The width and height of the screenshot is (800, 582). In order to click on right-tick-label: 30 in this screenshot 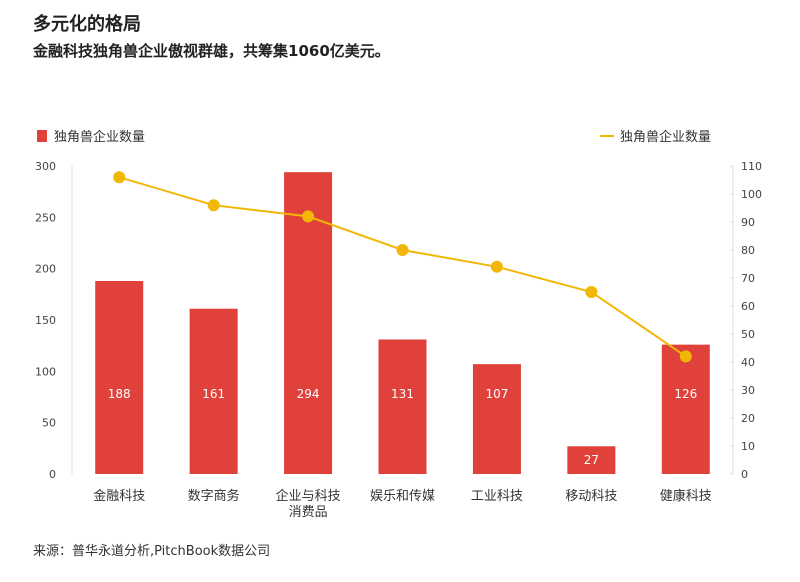, I will do `click(748, 390)`.